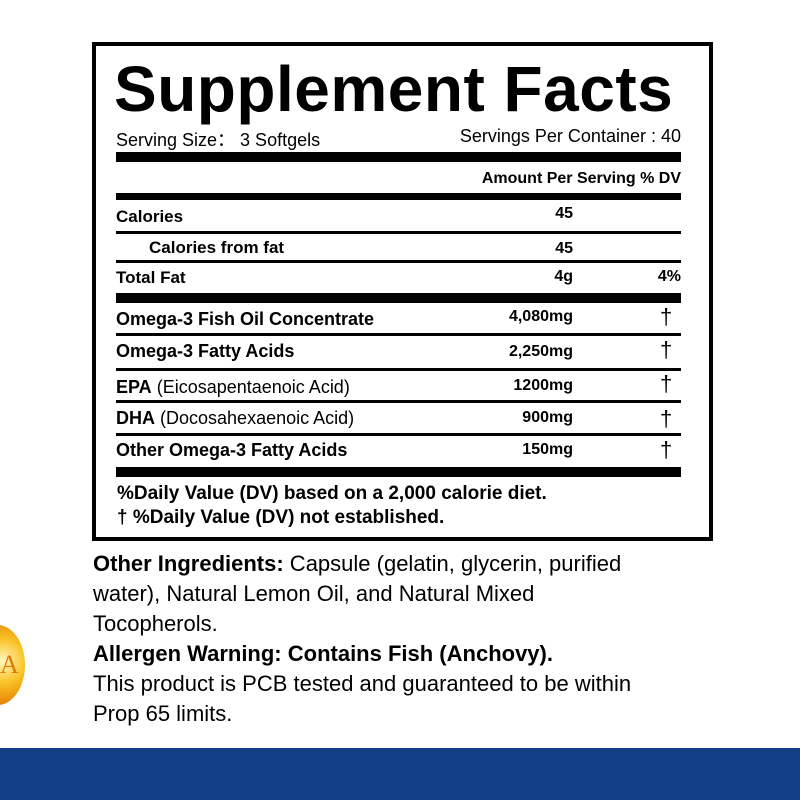  What do you see at coordinates (547, 449) in the screenshot?
I see `row-amount: 150mg` at bounding box center [547, 449].